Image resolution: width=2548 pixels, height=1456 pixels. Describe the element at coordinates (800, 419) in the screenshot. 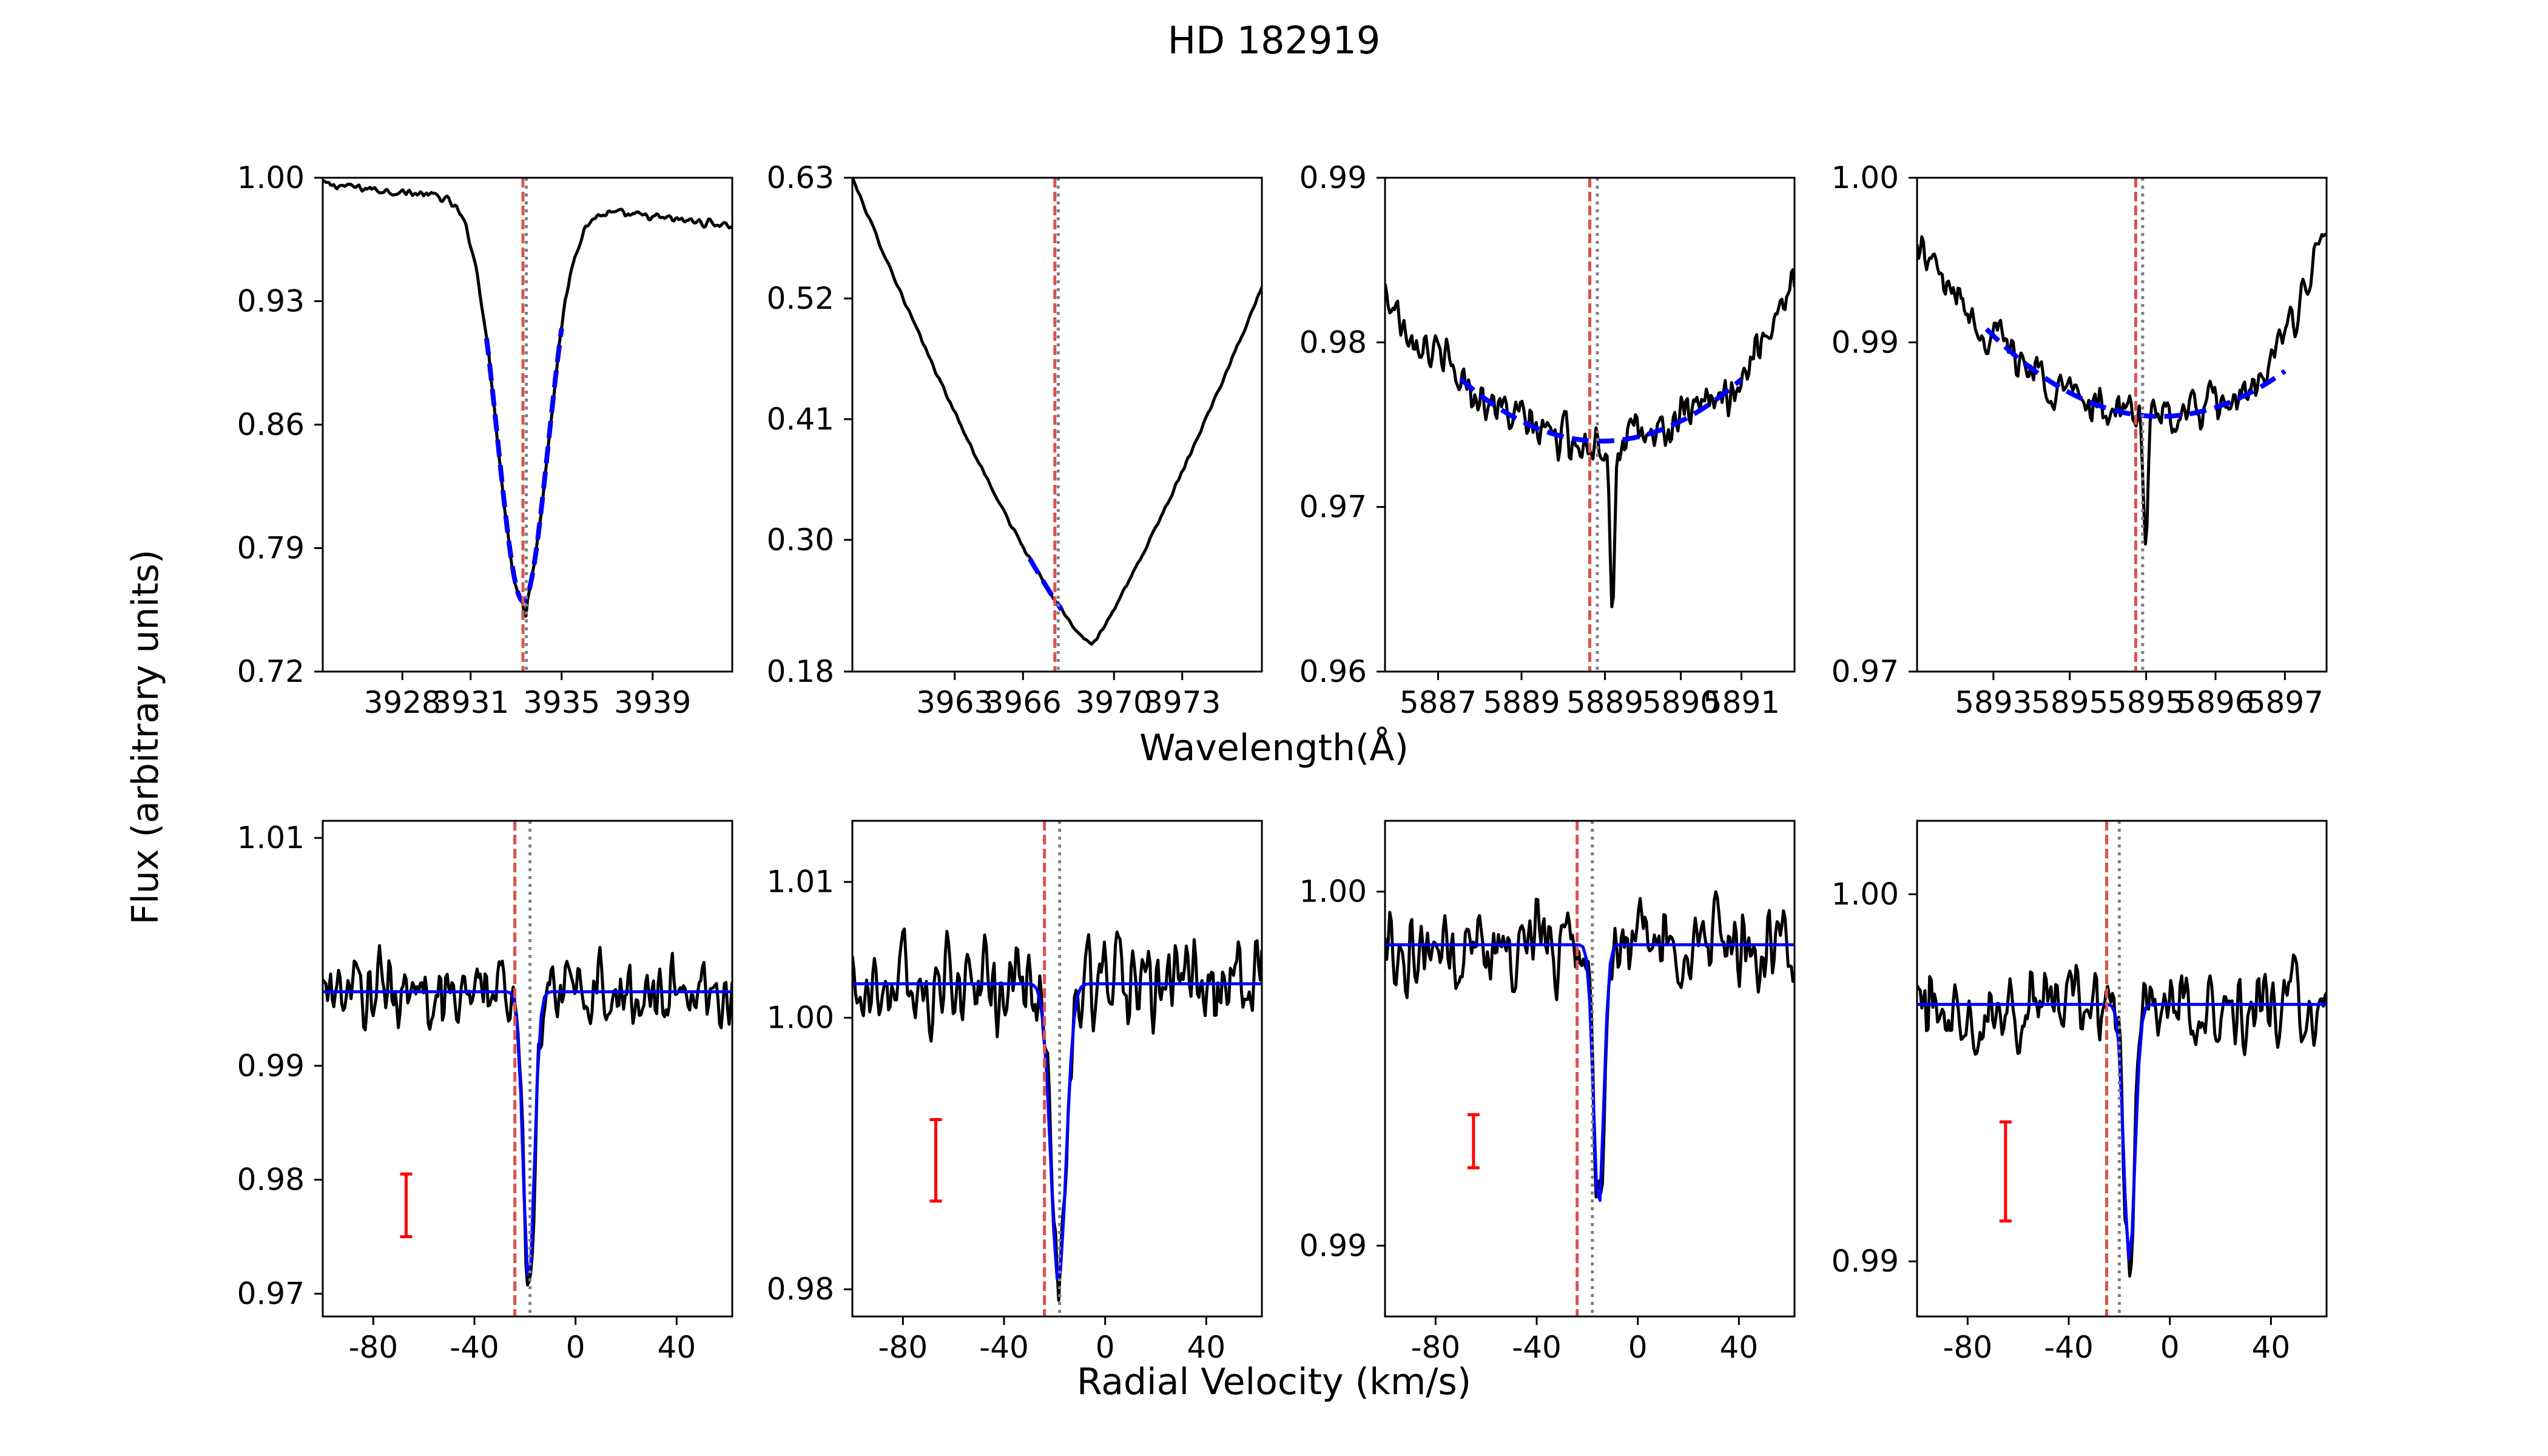

I see `y-tick-label: 0.41` at that location.